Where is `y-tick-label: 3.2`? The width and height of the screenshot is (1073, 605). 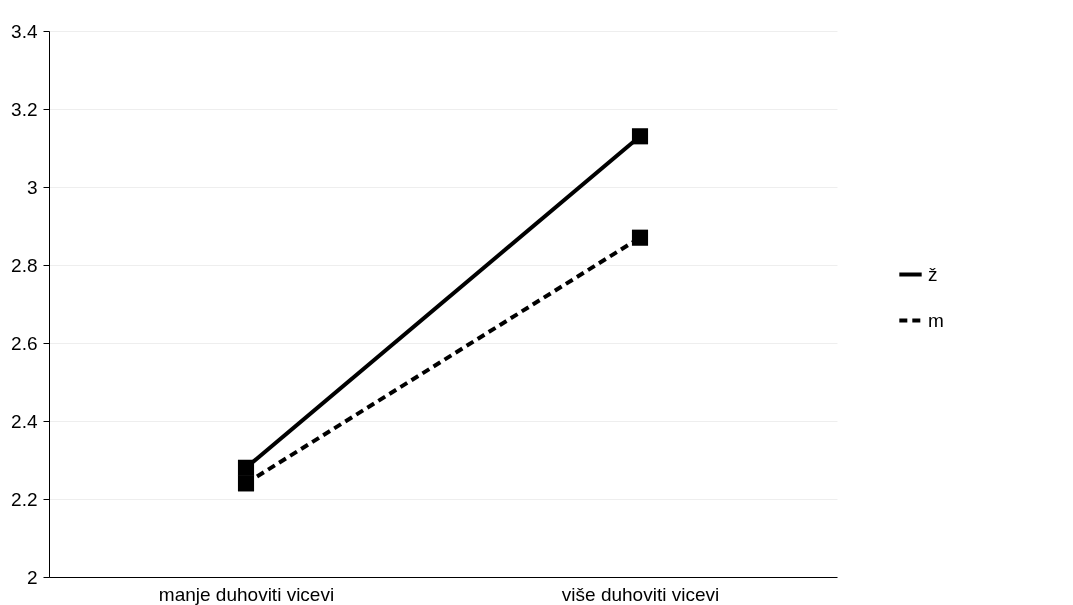
y-tick-label: 3.2 is located at coordinates (24, 109).